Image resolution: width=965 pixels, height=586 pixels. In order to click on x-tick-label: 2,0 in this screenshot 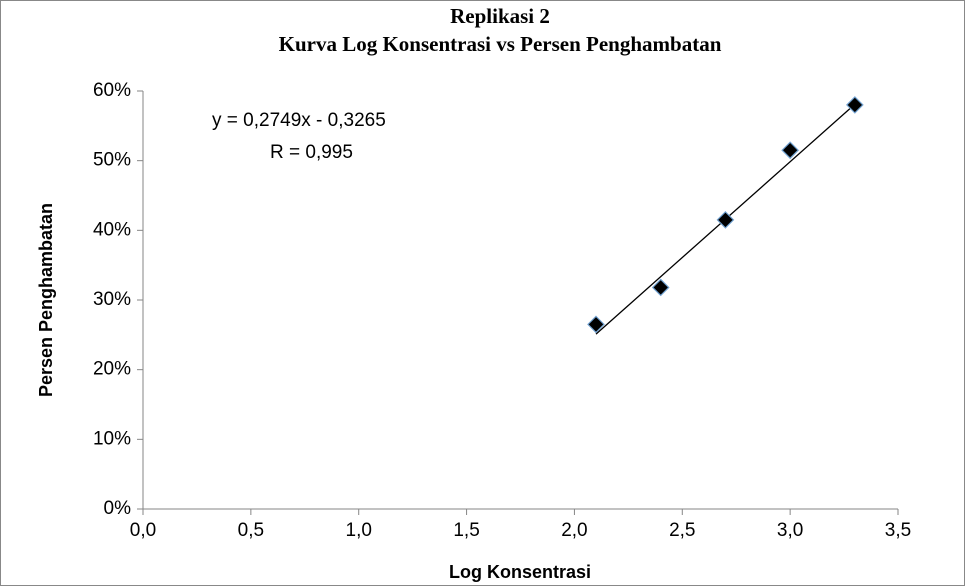, I will do `click(574, 530)`.